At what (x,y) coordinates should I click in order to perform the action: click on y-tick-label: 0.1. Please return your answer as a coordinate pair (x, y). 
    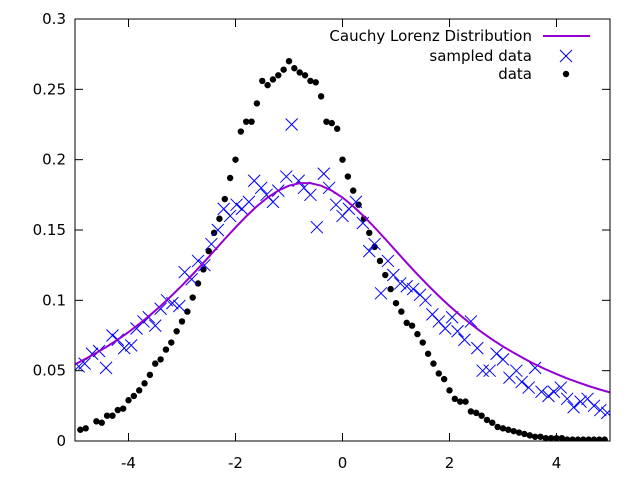
    Looking at the image, I should click on (54, 300).